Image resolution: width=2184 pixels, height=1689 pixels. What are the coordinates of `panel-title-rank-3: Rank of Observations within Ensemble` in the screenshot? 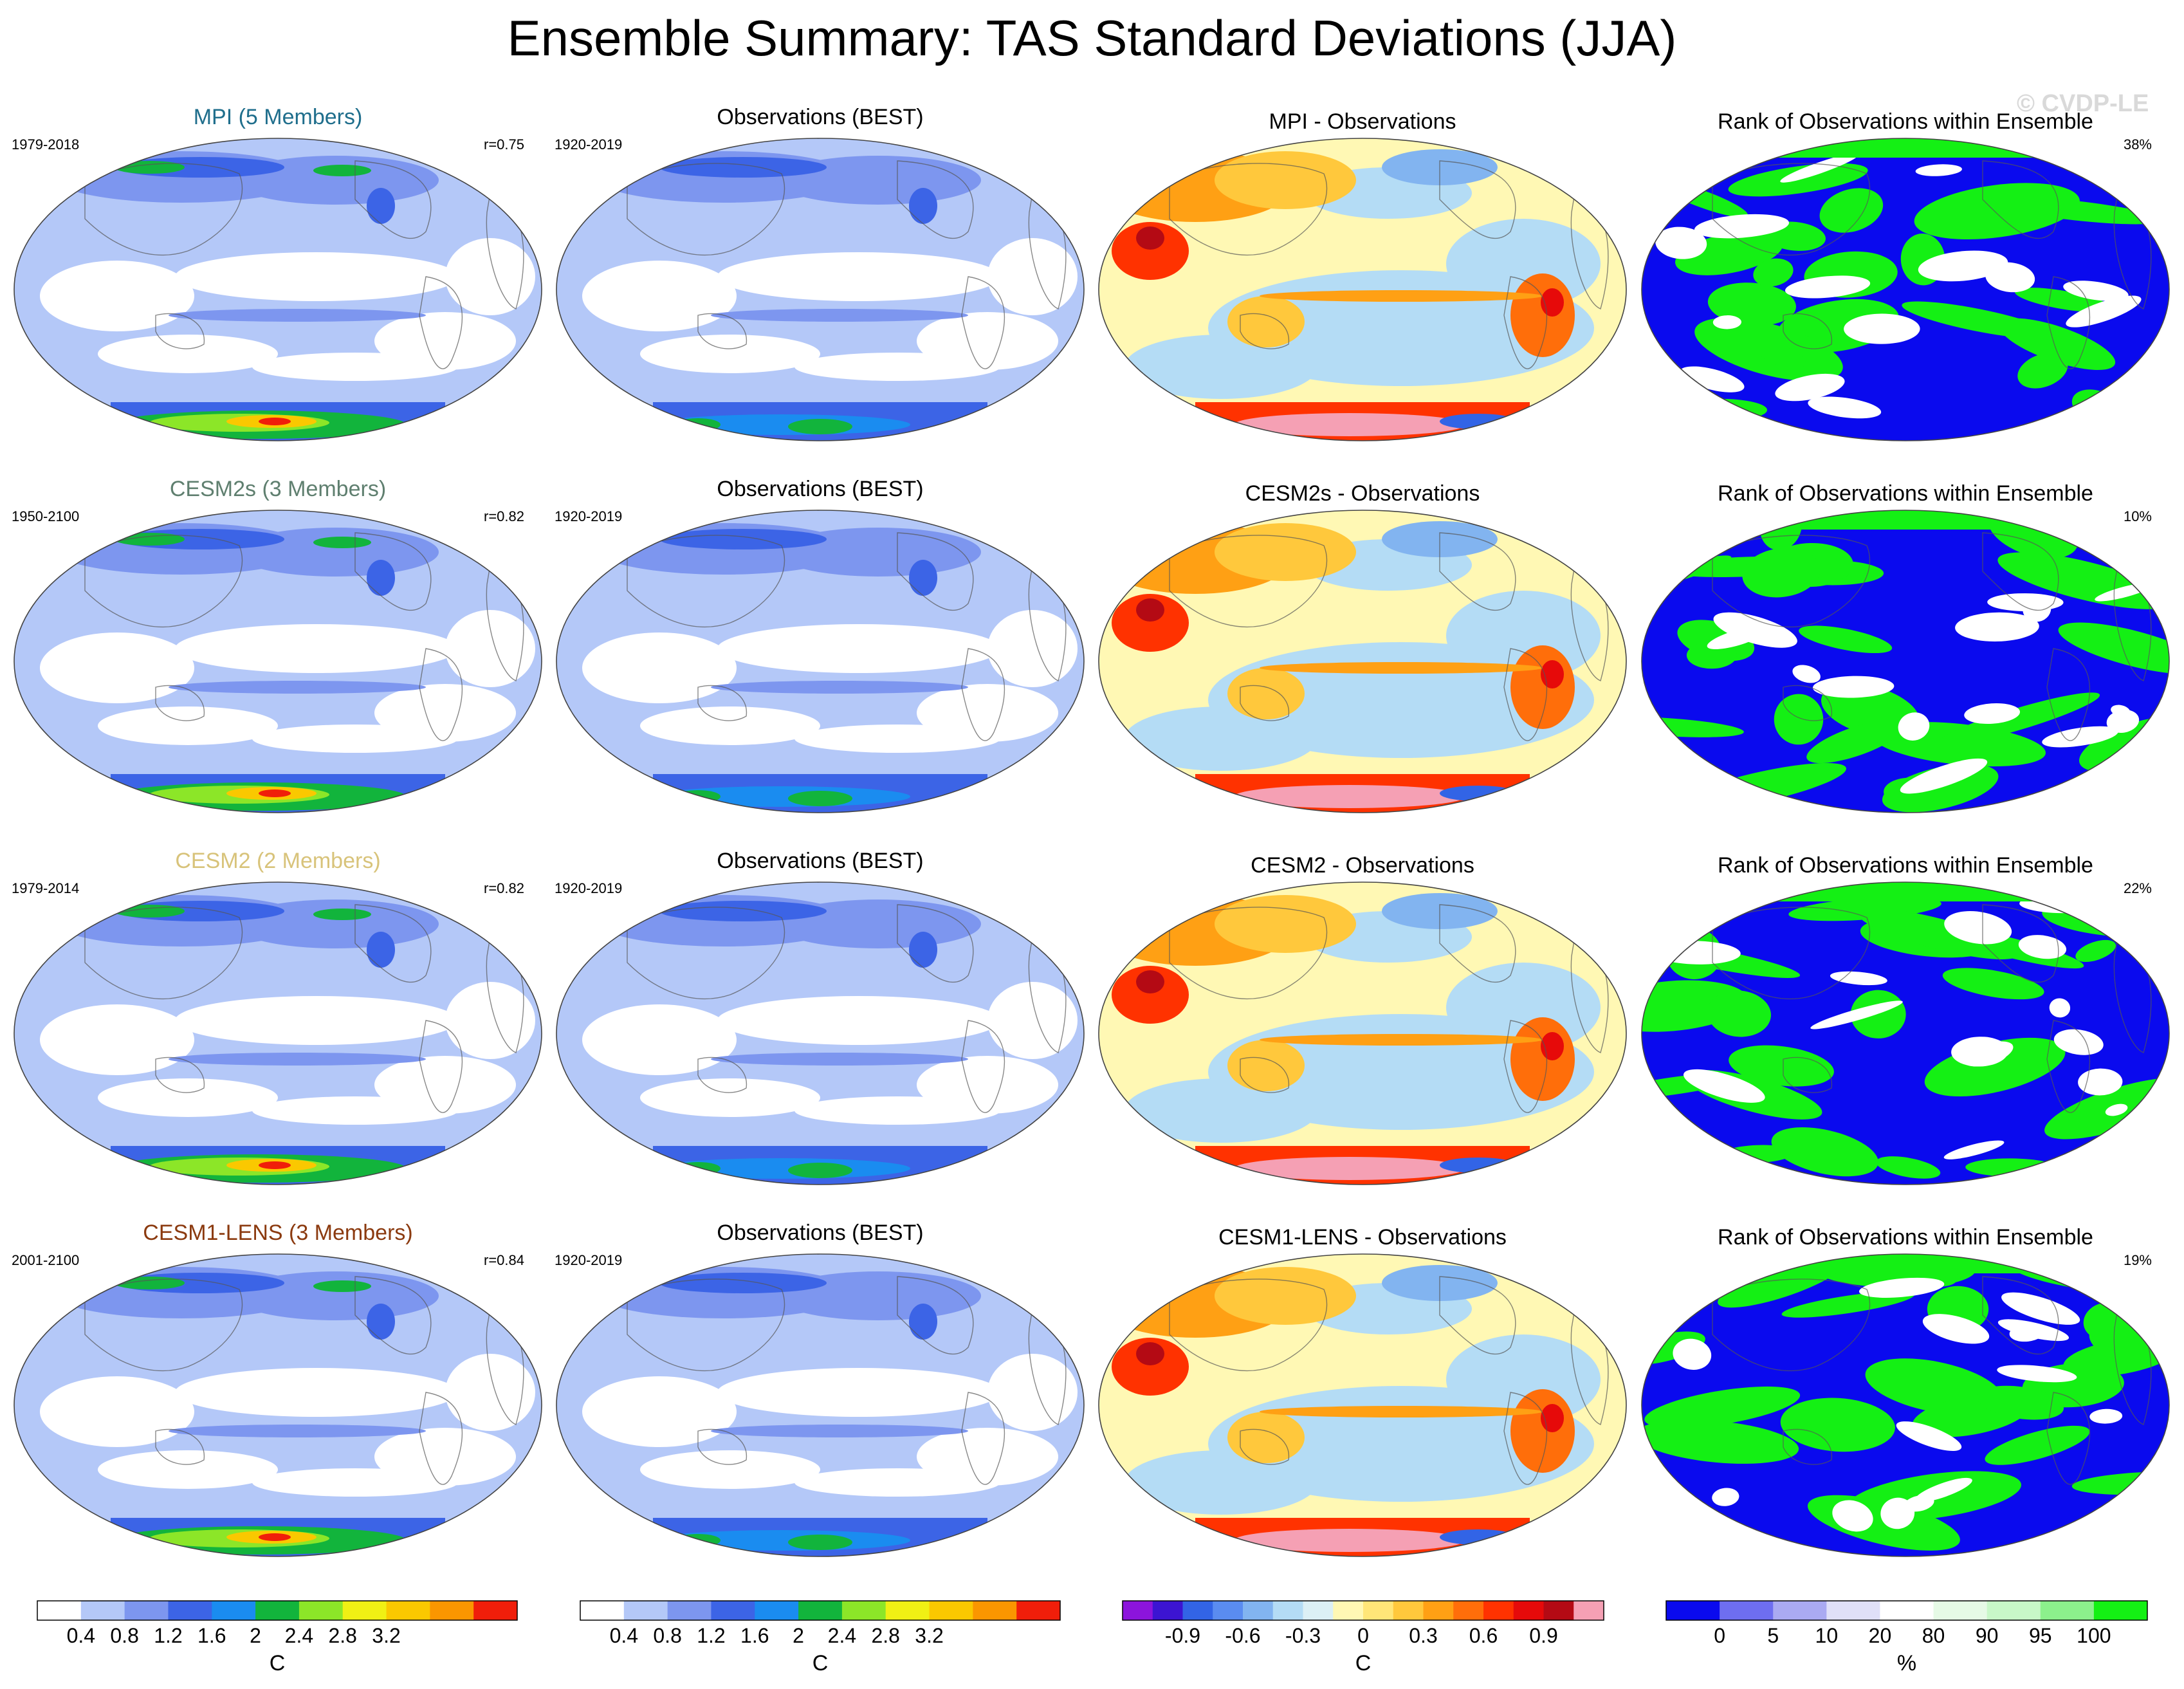 It's located at (1906, 865).